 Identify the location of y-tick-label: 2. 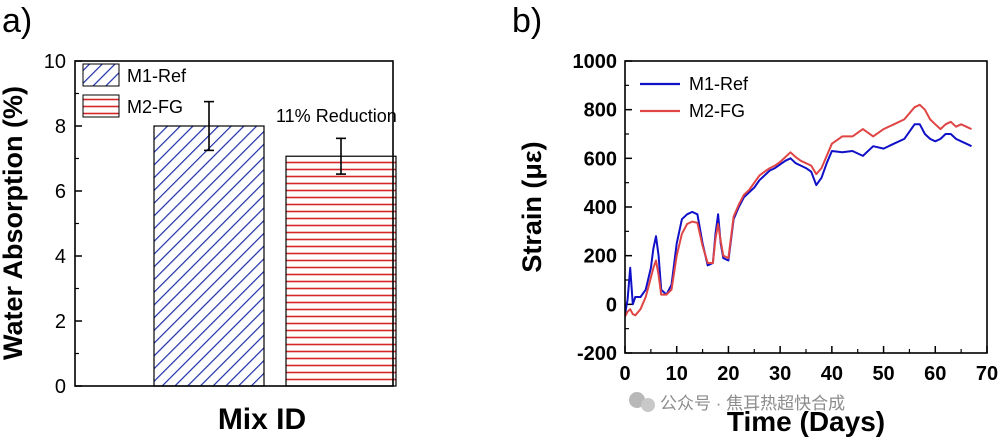
(60, 322).